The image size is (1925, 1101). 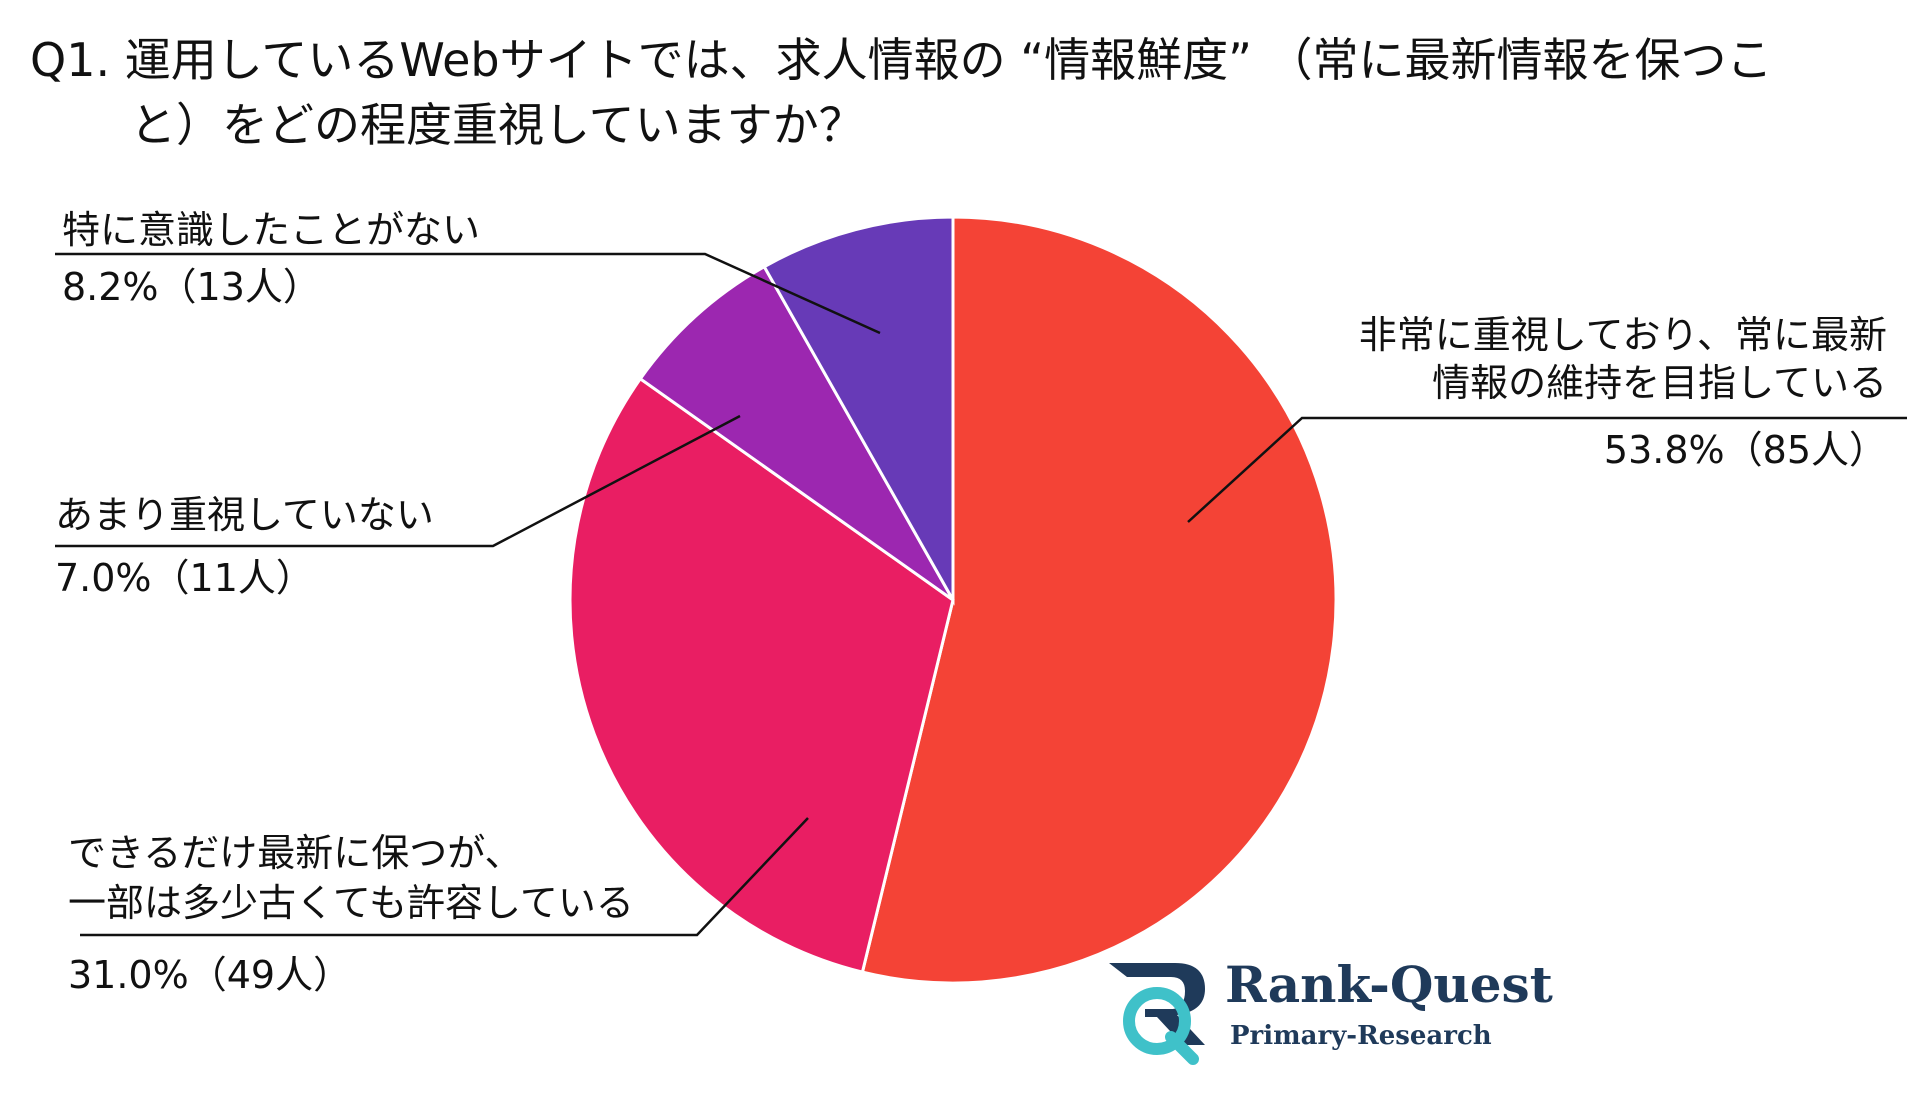 What do you see at coordinates (1622, 335) in the screenshot?
I see `slice-label-0-line-1: 非常に重視しており、常に最新` at bounding box center [1622, 335].